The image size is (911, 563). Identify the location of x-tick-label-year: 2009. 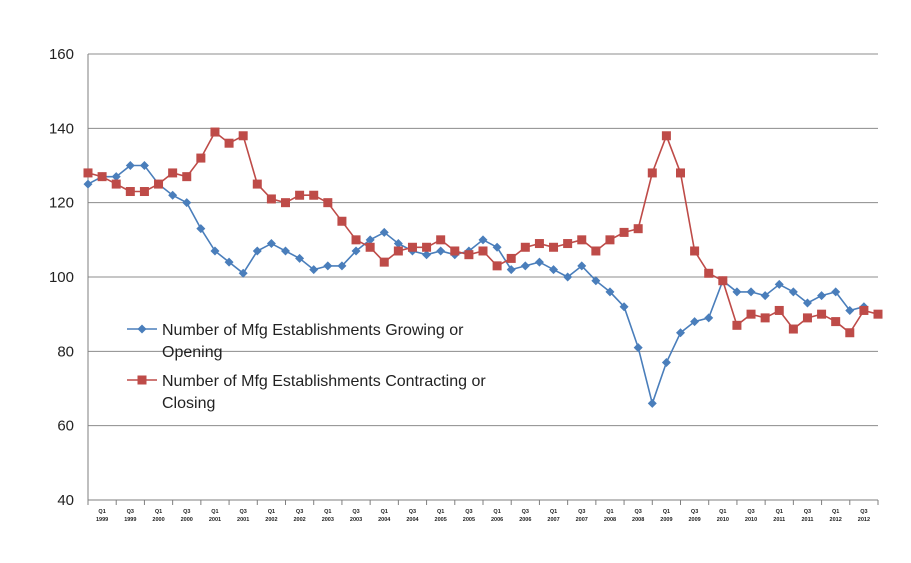
(666, 520).